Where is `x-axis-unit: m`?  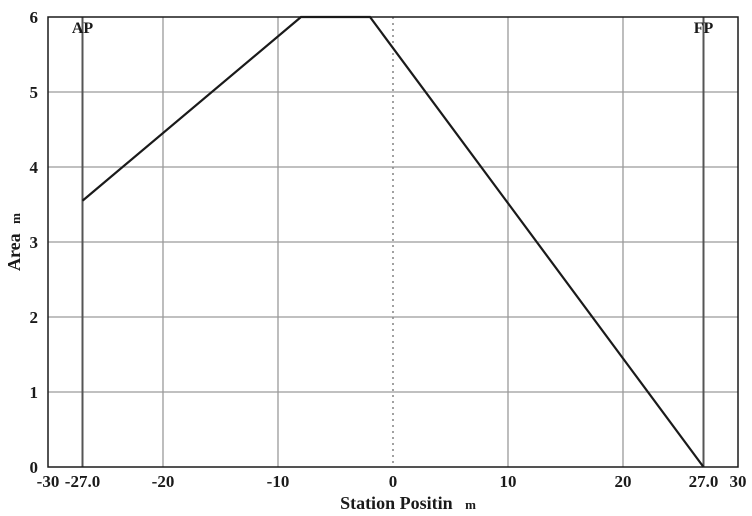
x-axis-unit: m is located at coordinates (470, 504).